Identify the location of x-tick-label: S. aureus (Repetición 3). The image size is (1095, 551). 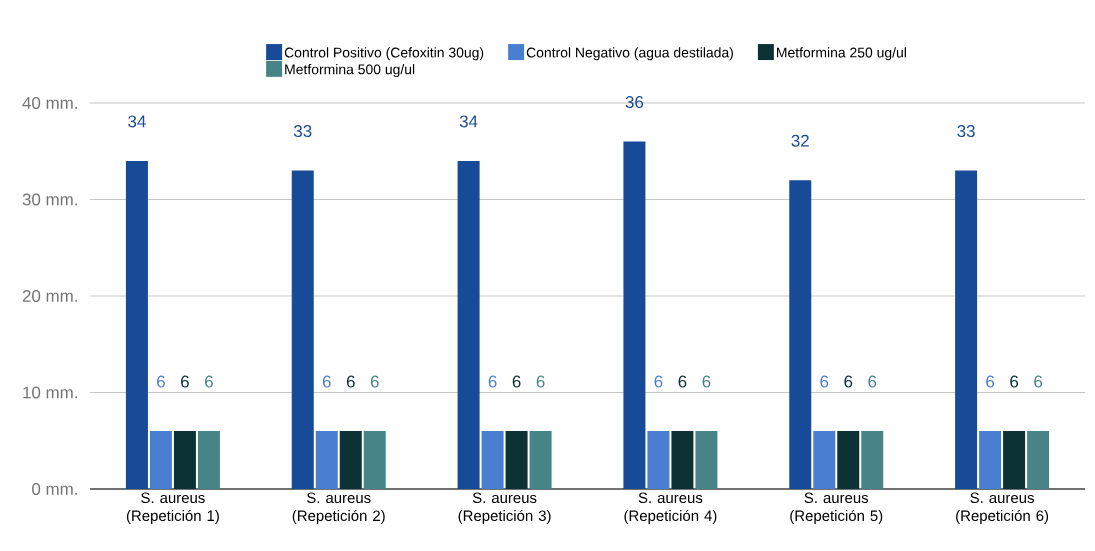
(504, 508).